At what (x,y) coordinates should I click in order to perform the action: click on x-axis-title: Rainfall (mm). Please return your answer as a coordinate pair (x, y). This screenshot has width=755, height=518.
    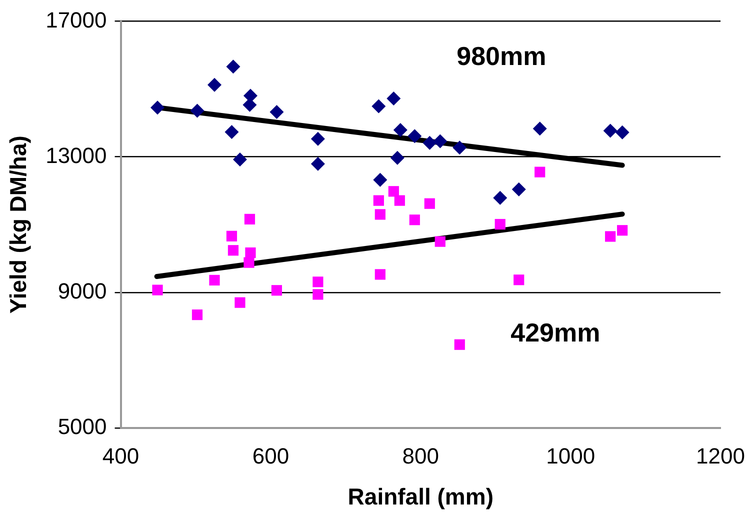
    Looking at the image, I should click on (421, 497).